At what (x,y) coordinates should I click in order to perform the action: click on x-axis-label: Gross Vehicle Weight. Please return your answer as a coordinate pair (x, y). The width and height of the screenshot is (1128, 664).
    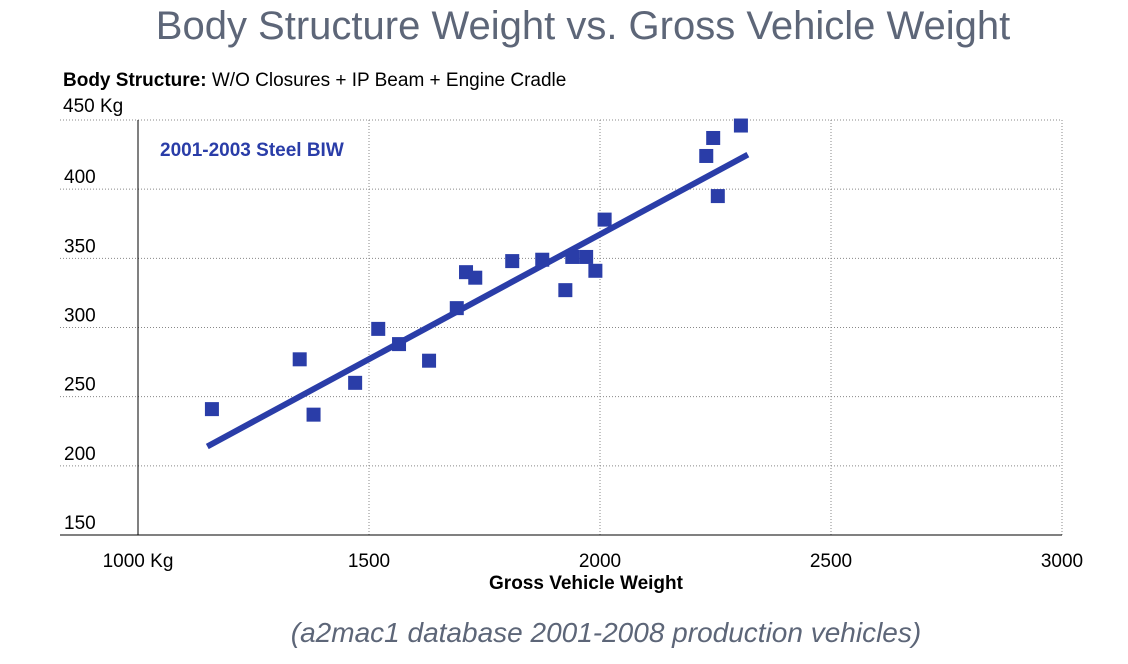
    Looking at the image, I should click on (586, 583).